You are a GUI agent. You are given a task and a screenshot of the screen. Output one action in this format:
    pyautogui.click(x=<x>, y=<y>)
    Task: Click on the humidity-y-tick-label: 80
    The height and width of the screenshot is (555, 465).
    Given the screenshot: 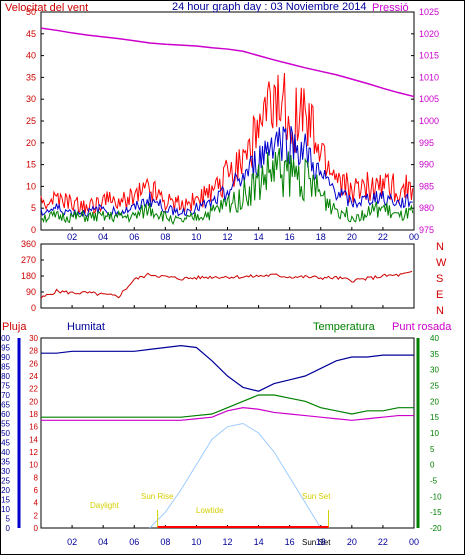 What is the action you would take?
    pyautogui.click(x=5, y=376)
    